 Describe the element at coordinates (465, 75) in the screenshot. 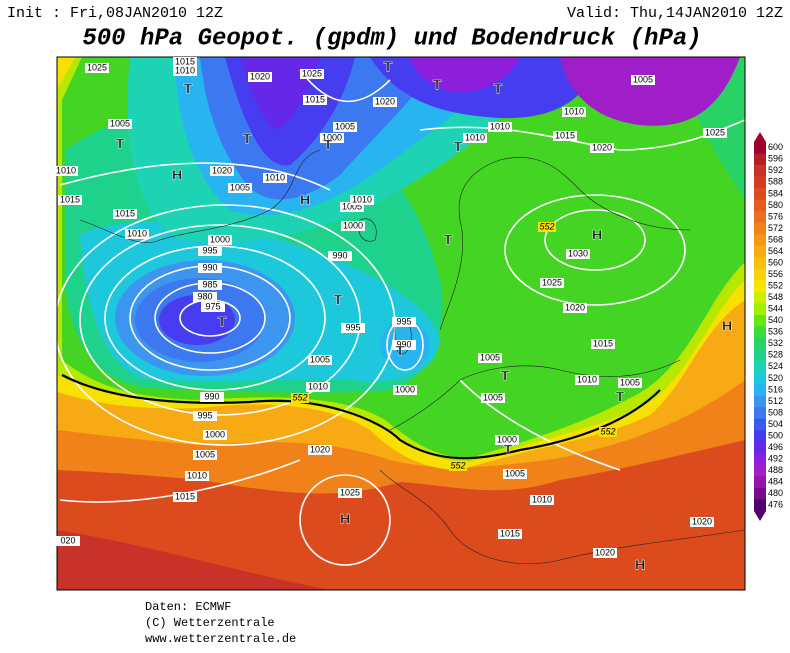

I see `field-band` at that location.